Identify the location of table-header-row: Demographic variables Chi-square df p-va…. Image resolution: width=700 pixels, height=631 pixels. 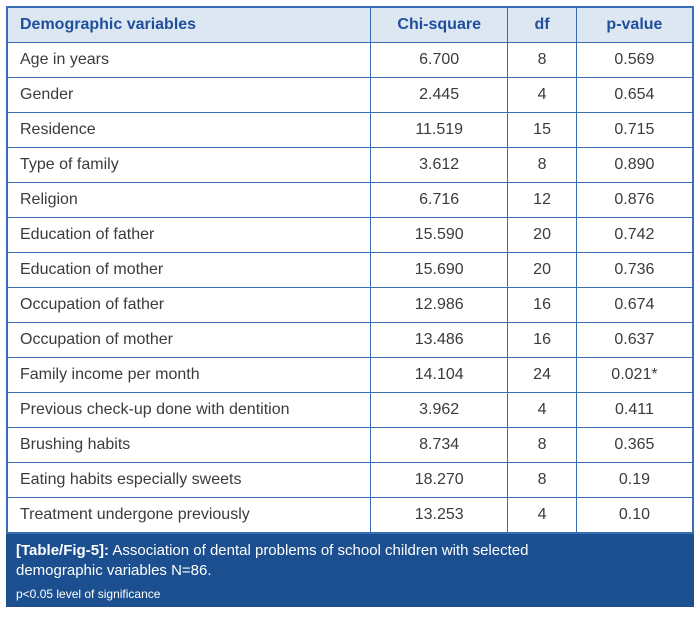
(350, 24).